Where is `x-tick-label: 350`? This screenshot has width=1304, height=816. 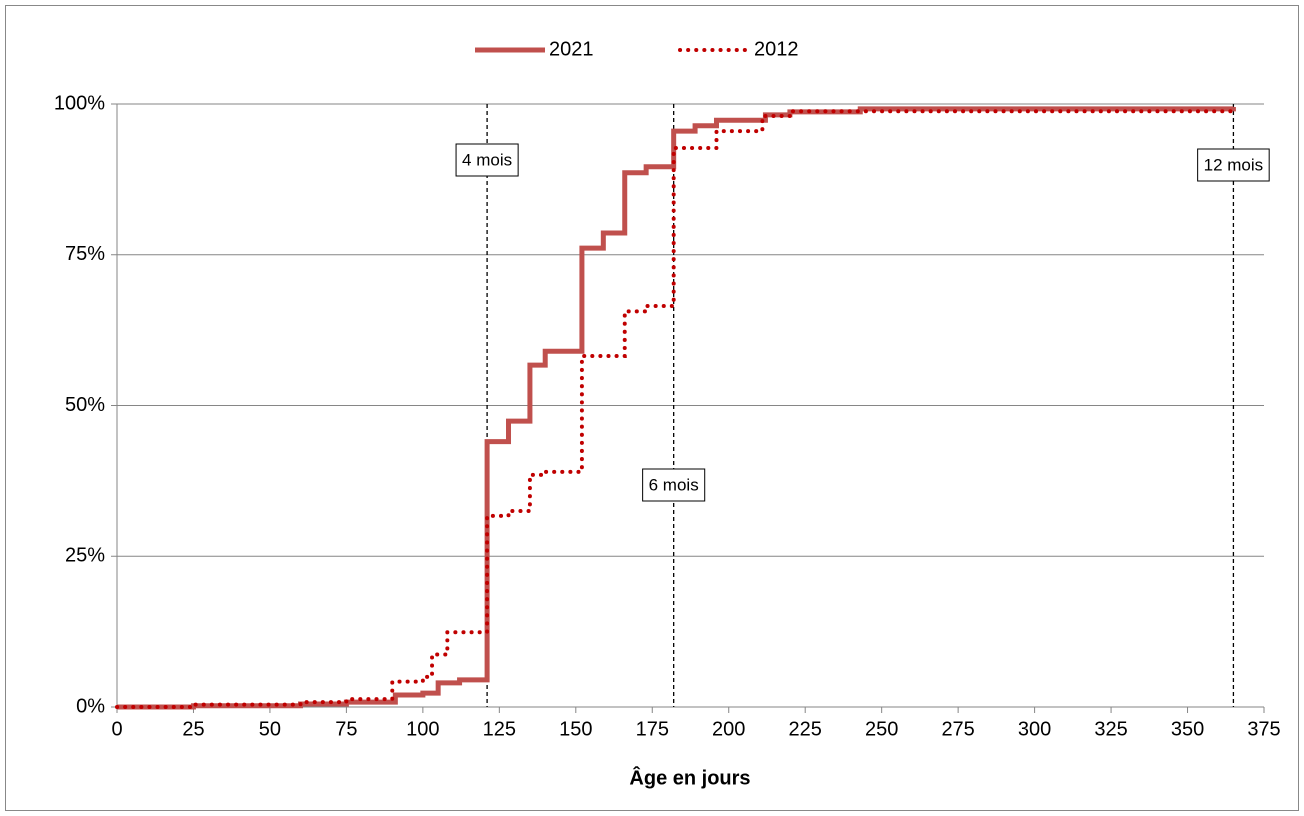
x-tick-label: 350 is located at coordinates (1187, 729).